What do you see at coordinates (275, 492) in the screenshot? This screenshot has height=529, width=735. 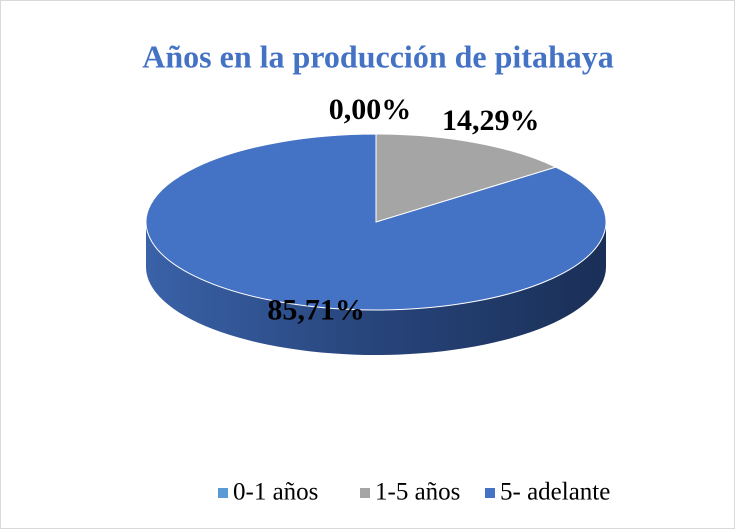 I see `legend-label: 0-1 años` at bounding box center [275, 492].